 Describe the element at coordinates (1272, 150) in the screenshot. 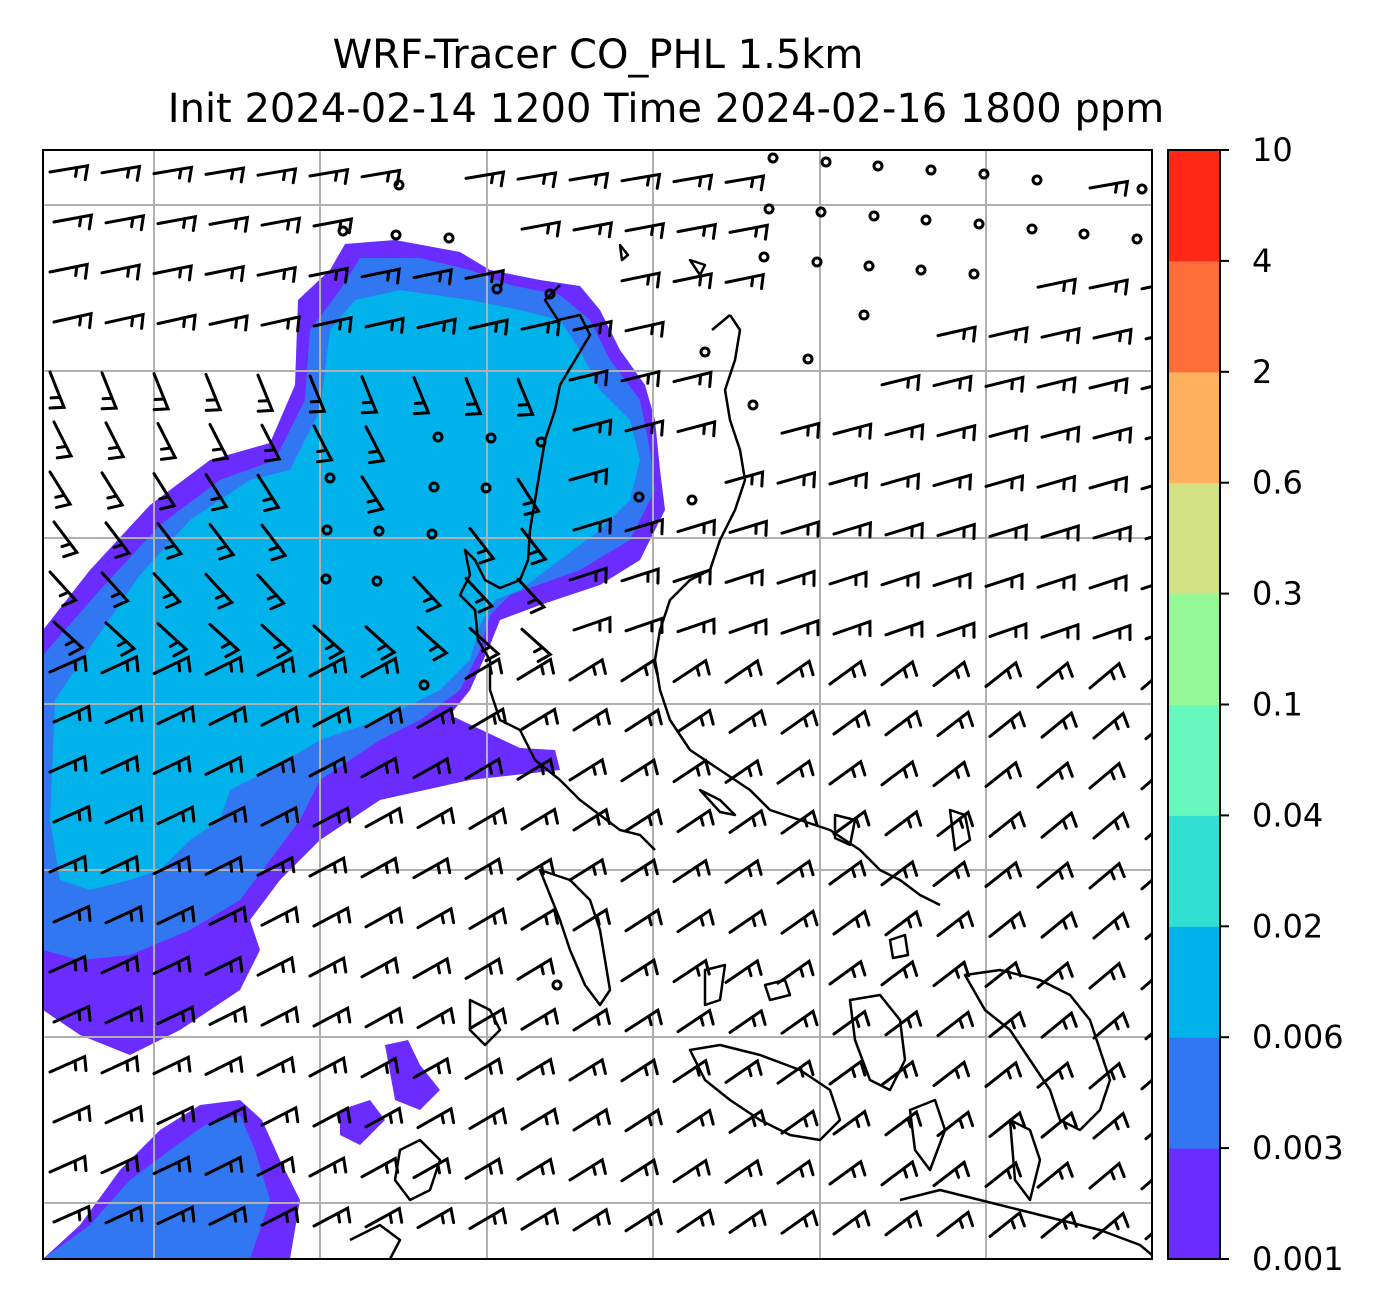

I see `colorbar-tick-label: 10` at that location.